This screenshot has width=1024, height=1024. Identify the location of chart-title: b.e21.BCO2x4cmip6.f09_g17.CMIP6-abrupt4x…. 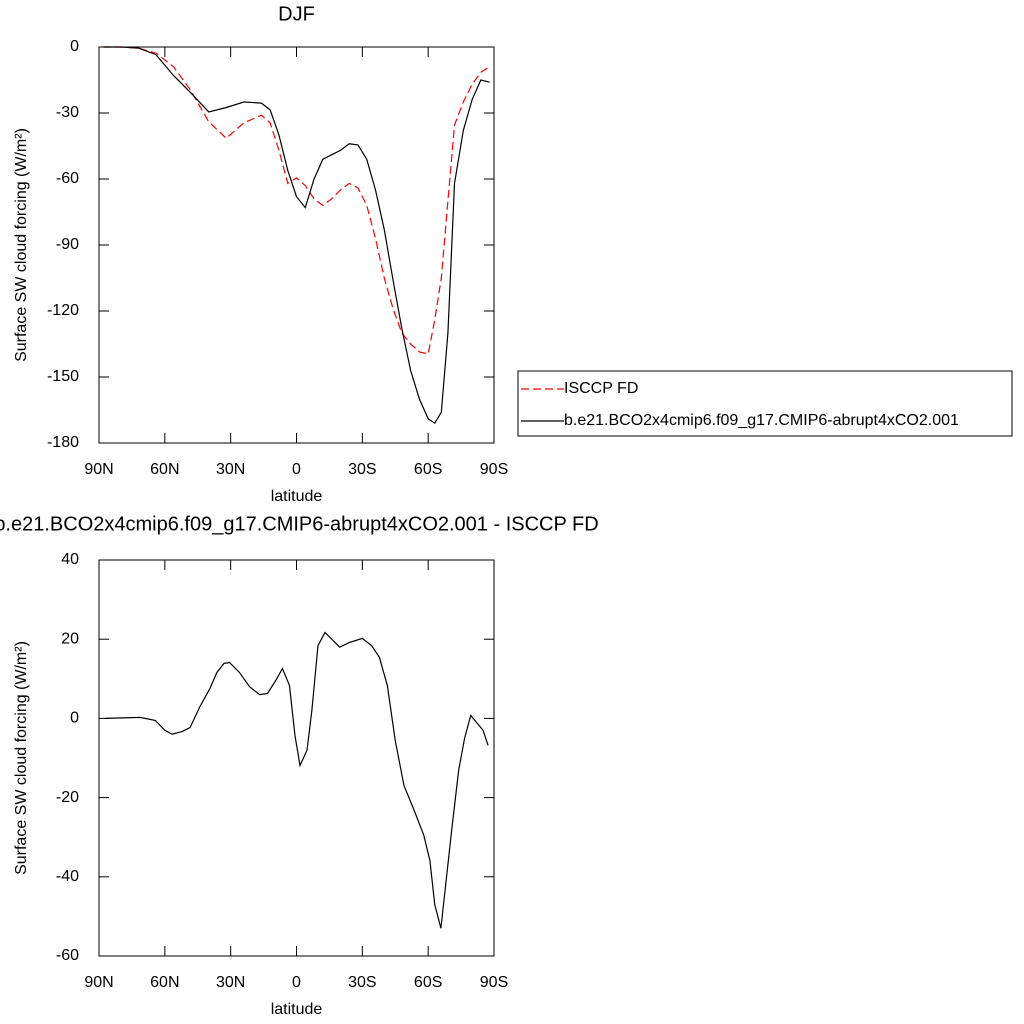
(299, 524).